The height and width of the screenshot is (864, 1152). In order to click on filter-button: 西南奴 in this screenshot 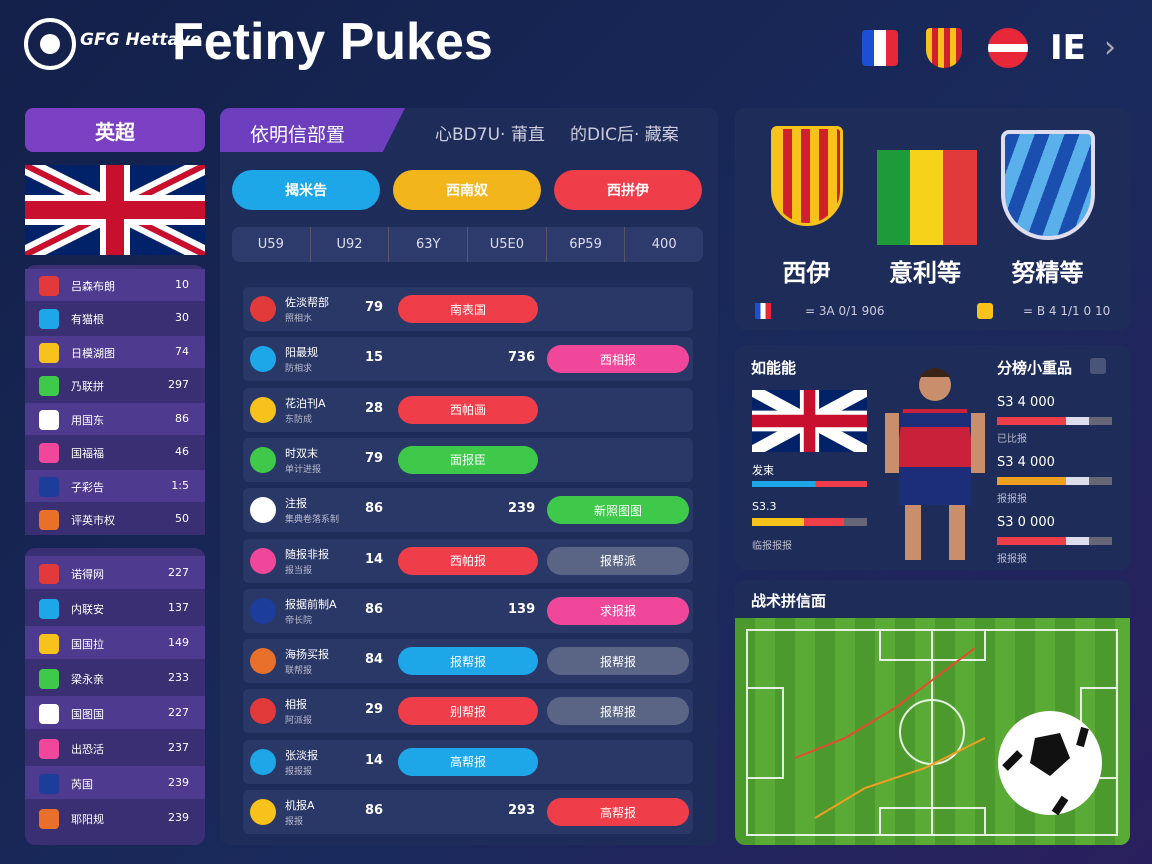, I will do `click(467, 190)`.